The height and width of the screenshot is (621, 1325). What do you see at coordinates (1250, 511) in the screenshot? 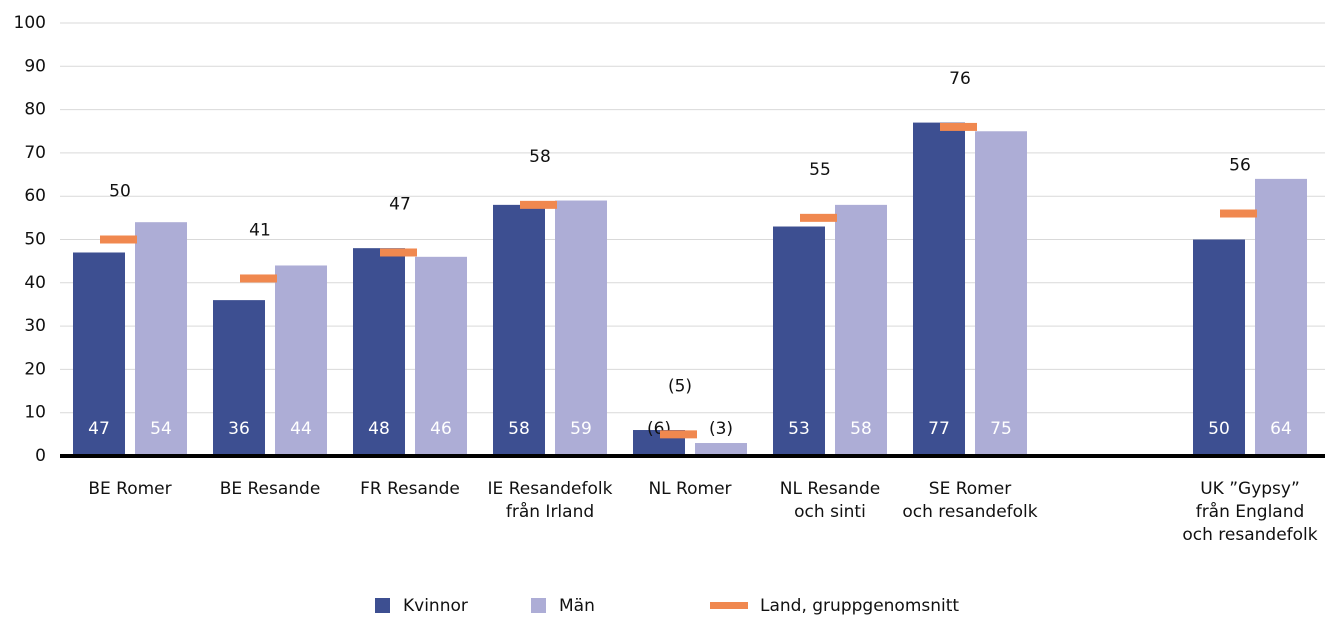
I see `x-tick-label: från England` at bounding box center [1250, 511].